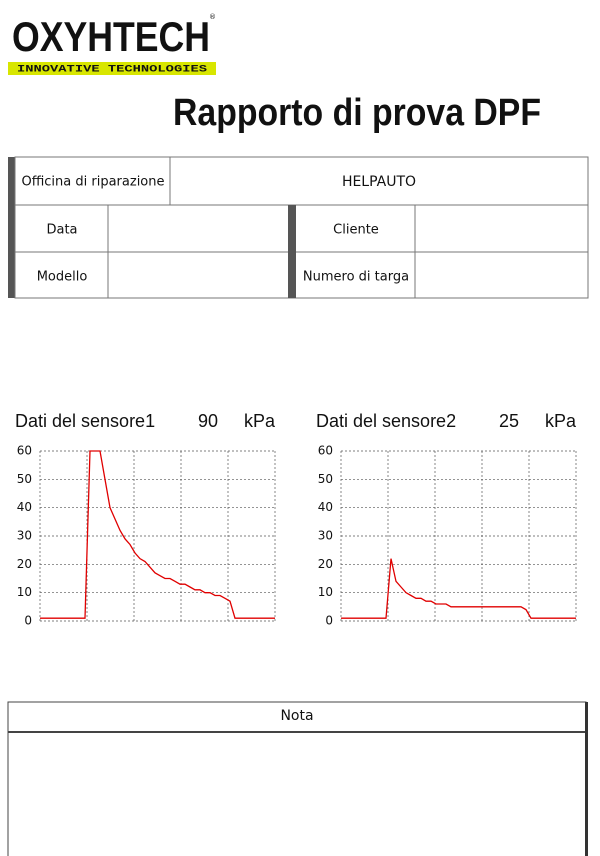  I want to click on form-label: Cliente, so click(356, 230).